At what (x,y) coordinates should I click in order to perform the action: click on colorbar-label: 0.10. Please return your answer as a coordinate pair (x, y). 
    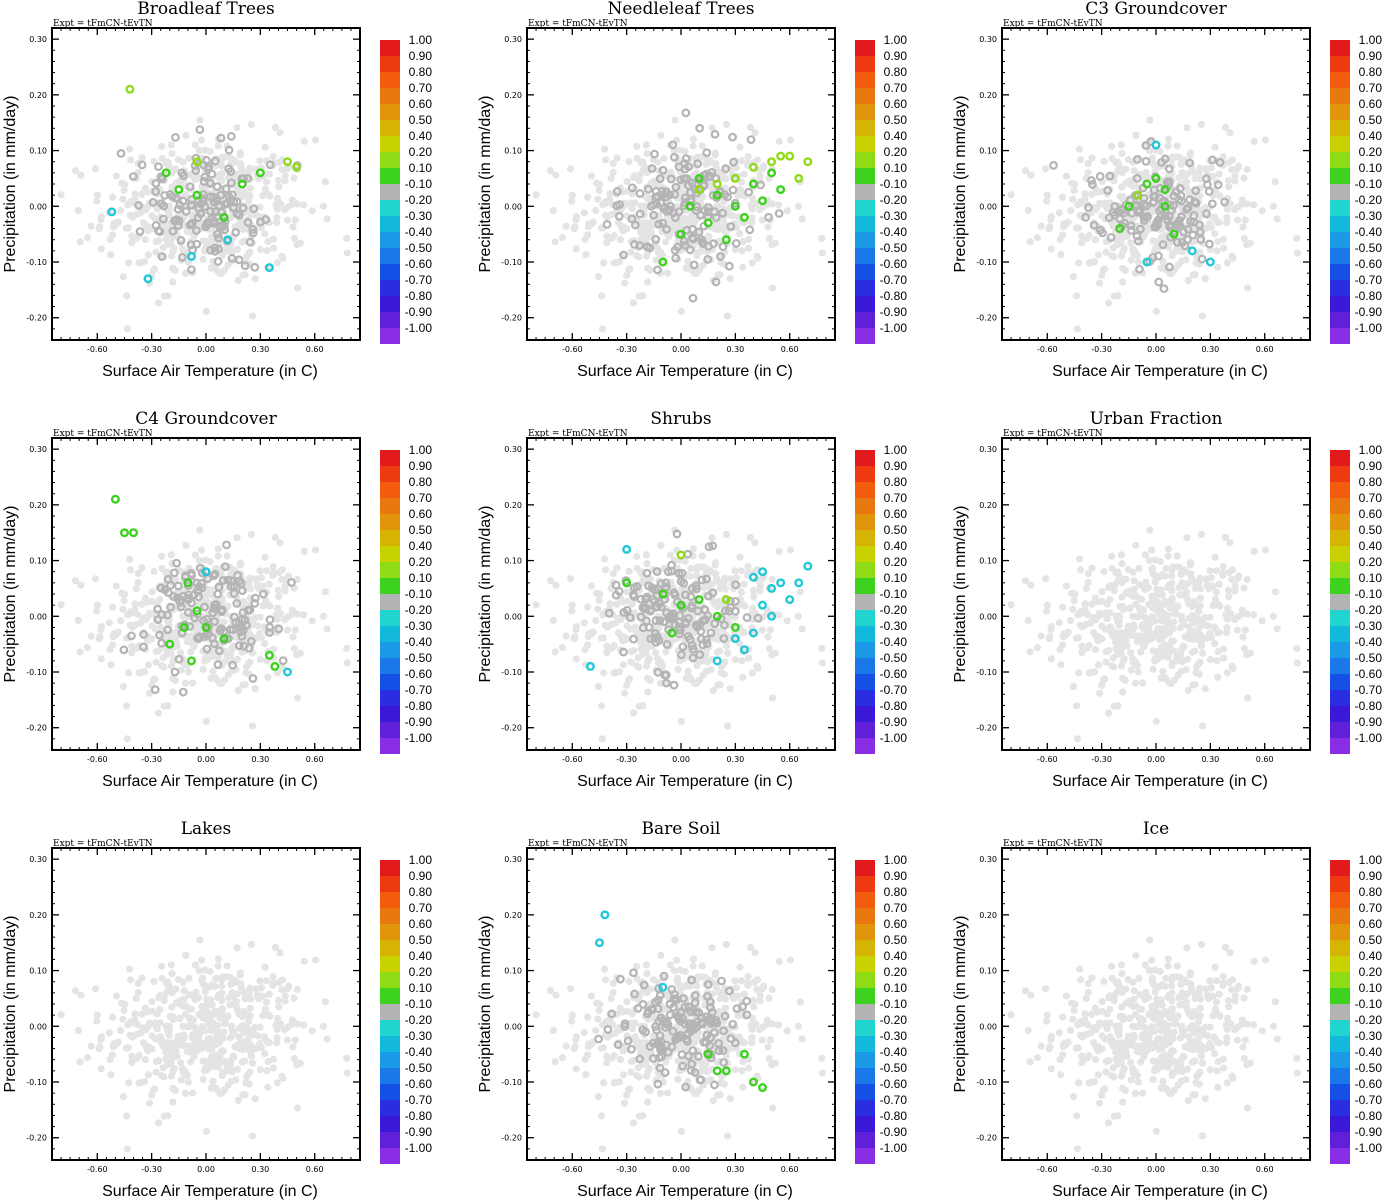
    Looking at the image, I should click on (896, 578).